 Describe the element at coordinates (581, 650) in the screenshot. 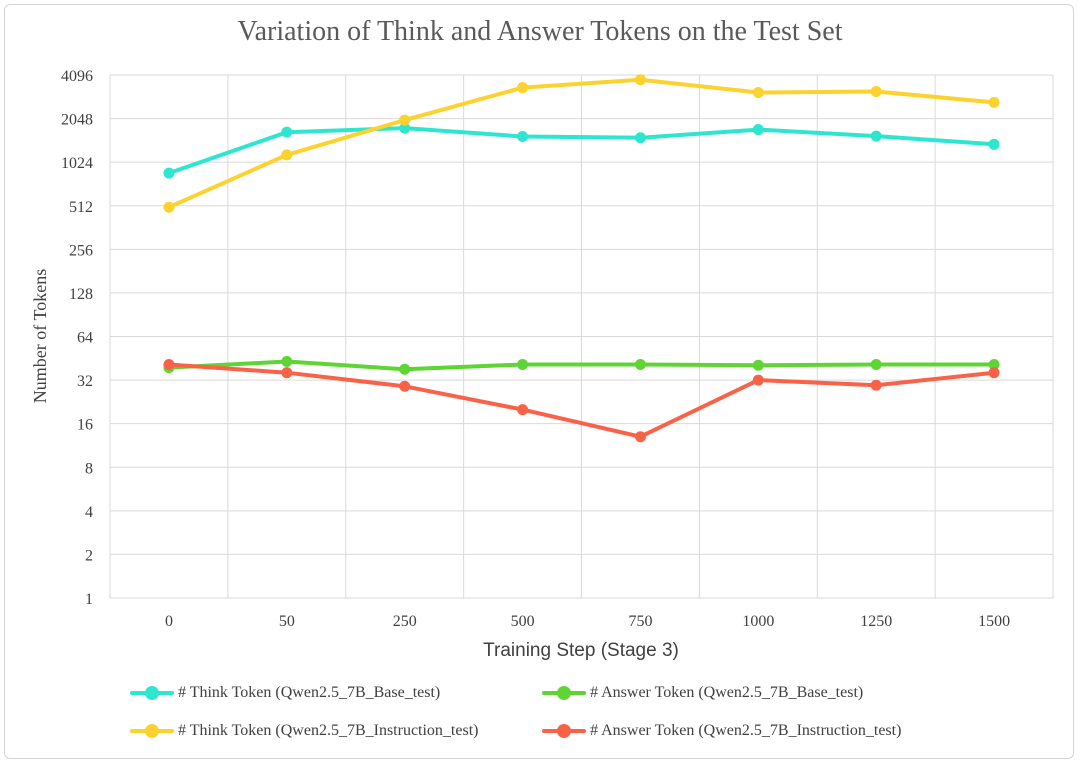

I see `x-axis-label: Training Step (Stage 3)` at that location.